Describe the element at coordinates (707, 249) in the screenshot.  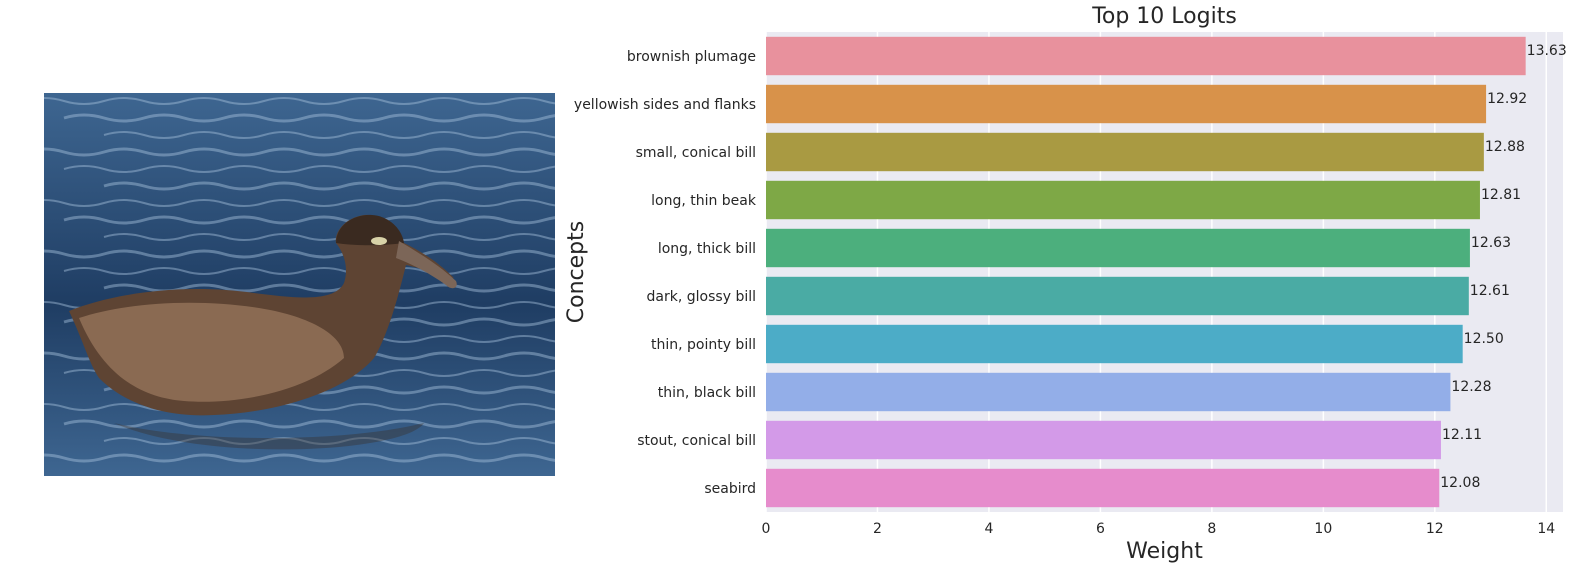
I see `category-label: long, thick bill` at that location.